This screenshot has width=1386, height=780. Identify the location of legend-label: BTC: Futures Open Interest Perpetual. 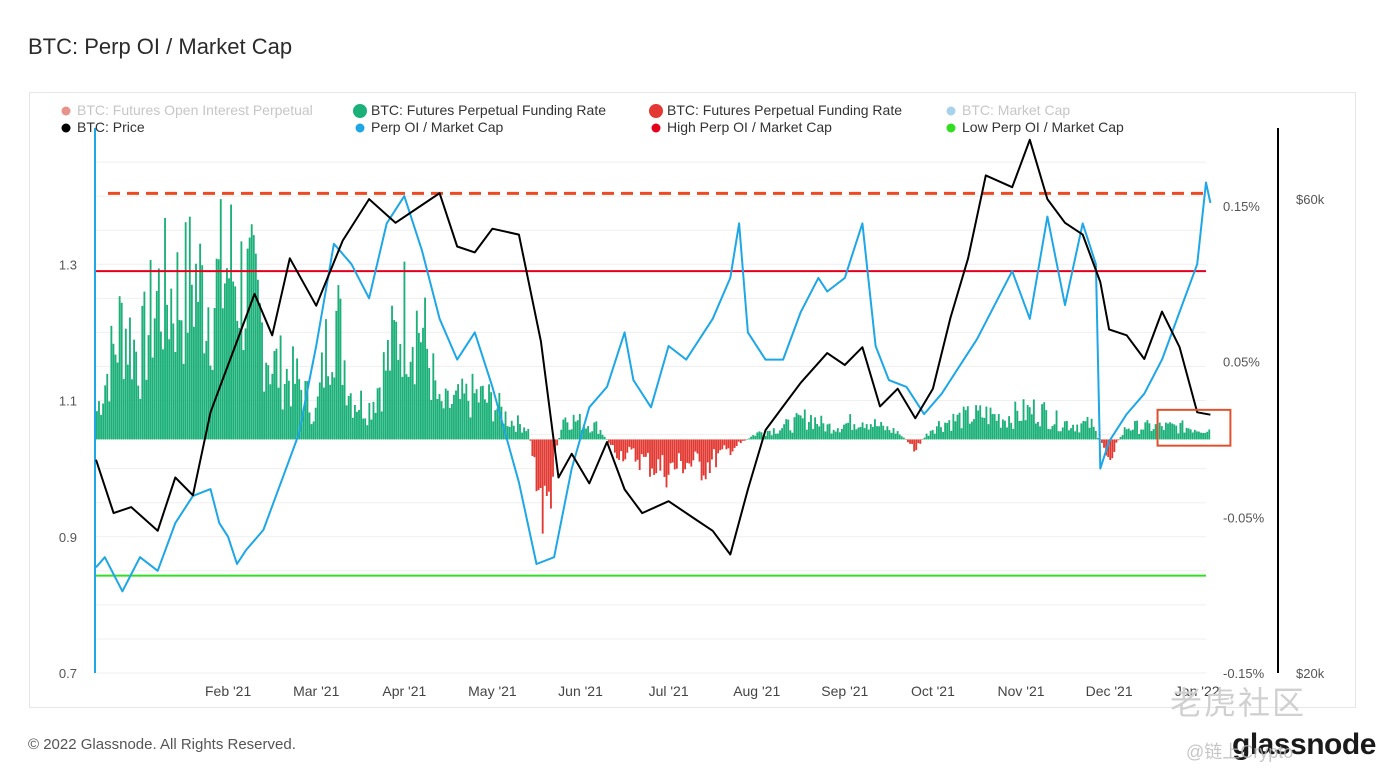
(195, 110).